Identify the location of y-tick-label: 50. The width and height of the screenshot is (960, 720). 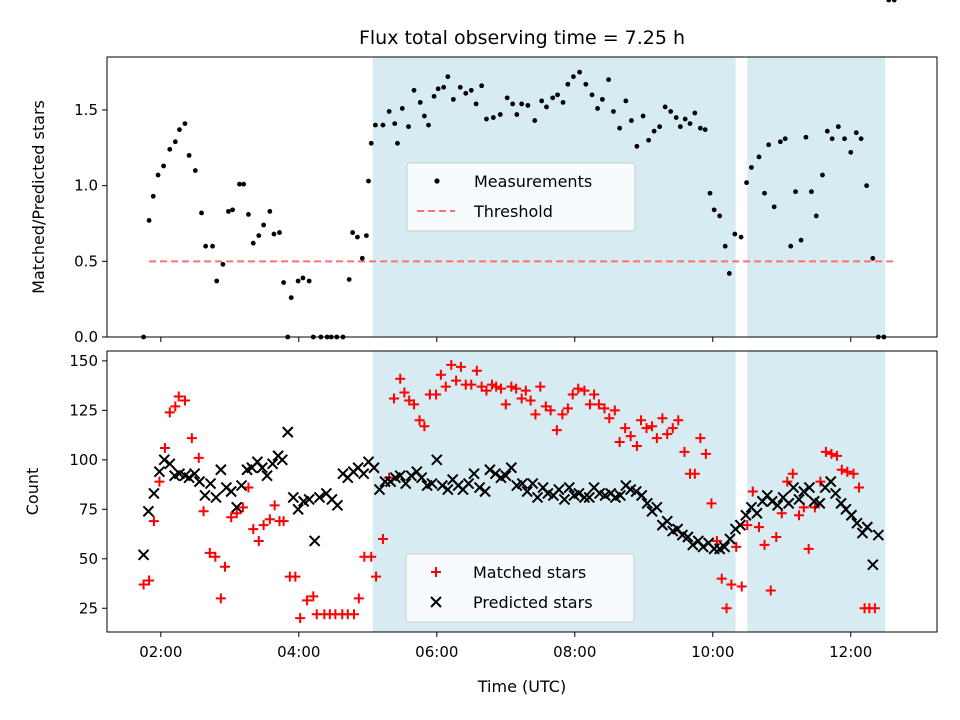
(88, 559).